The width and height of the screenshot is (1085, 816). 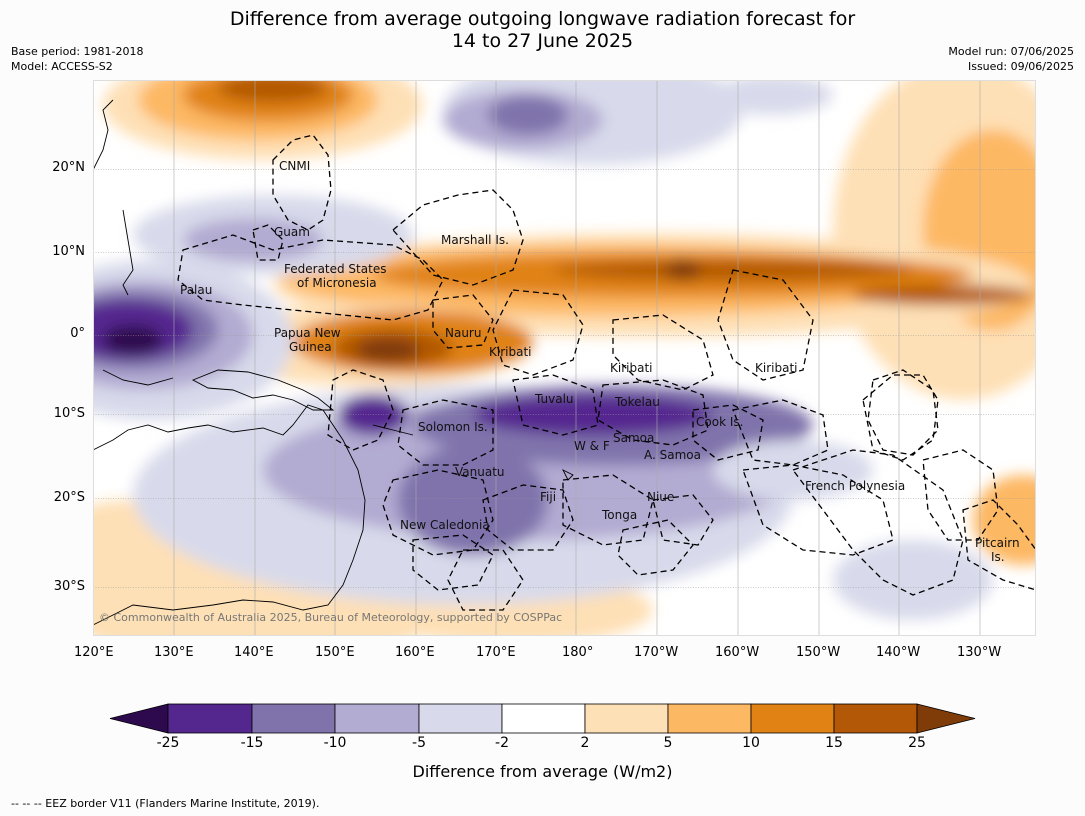 What do you see at coordinates (94, 652) in the screenshot?
I see `lon-label-120e: 120°E` at bounding box center [94, 652].